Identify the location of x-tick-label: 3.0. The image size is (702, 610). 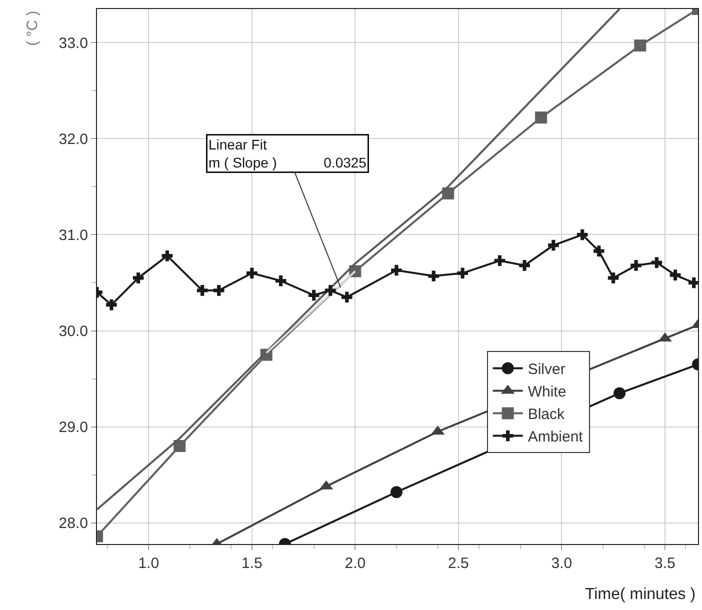
(561, 563).